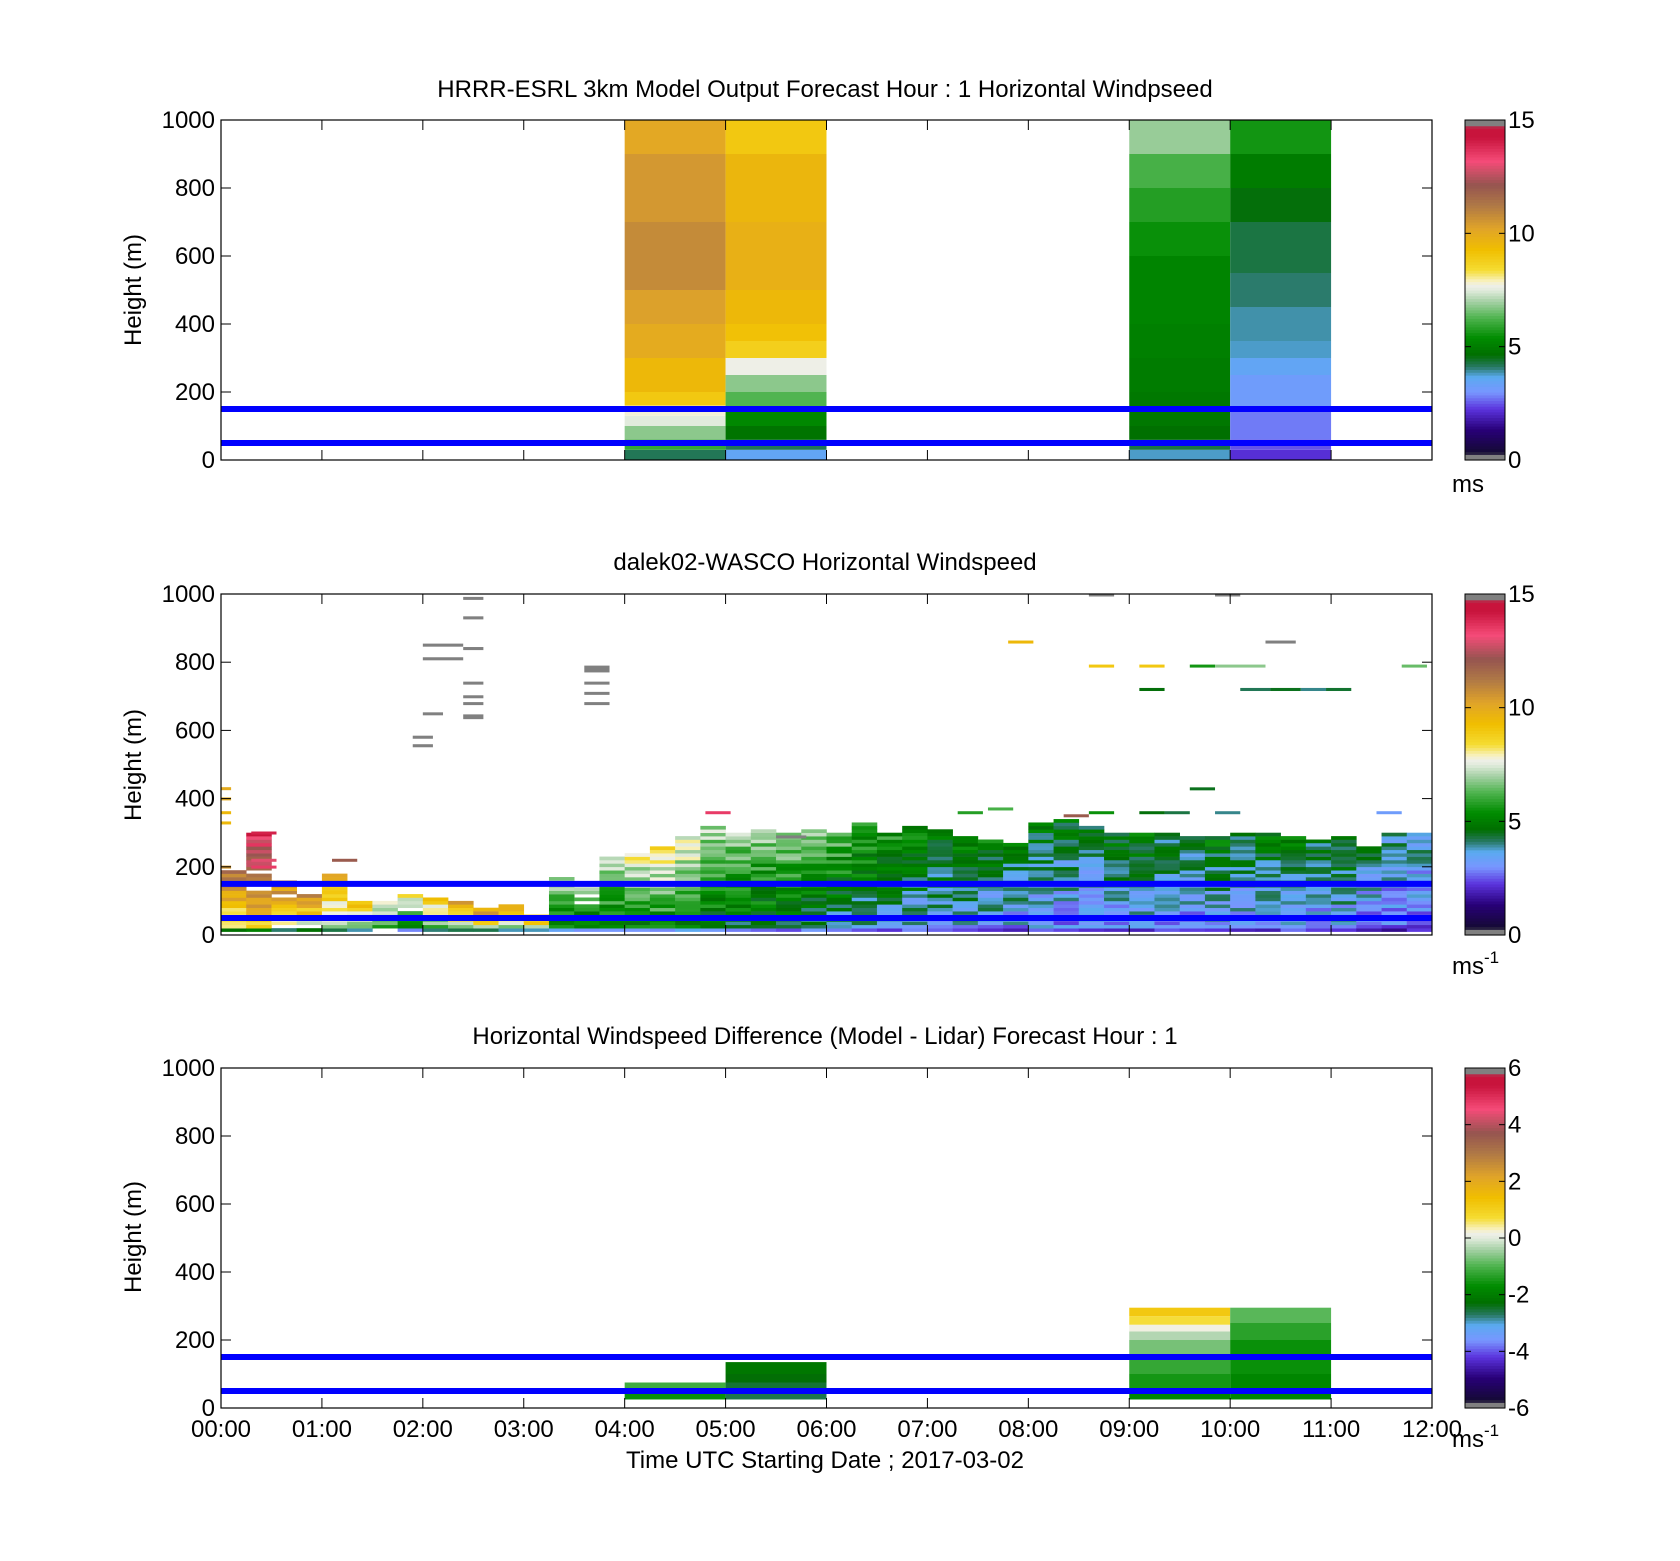 The height and width of the screenshot is (1561, 1680). I want to click on colorbar-tick-label: 0, so click(1514, 935).